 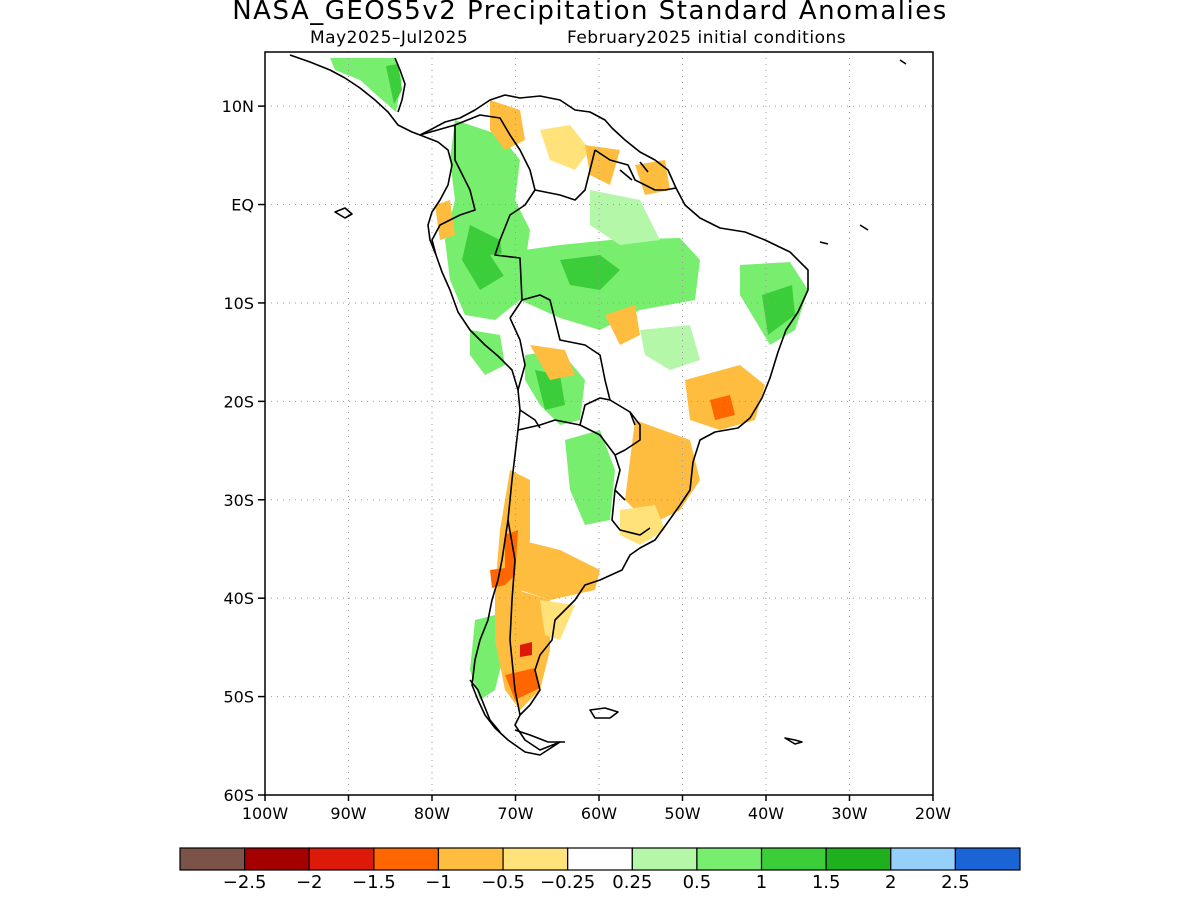 I want to click on lon-tick-label: 90W, so click(x=348, y=813).